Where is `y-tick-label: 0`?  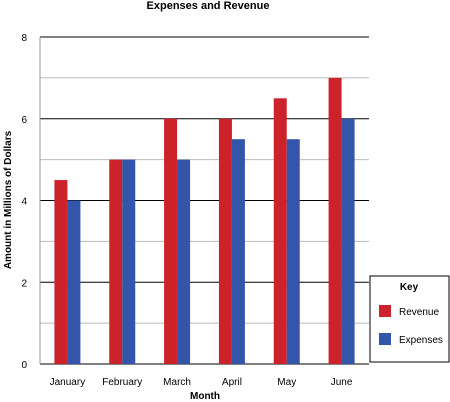
y-tick-label: 0 is located at coordinates (24, 365).